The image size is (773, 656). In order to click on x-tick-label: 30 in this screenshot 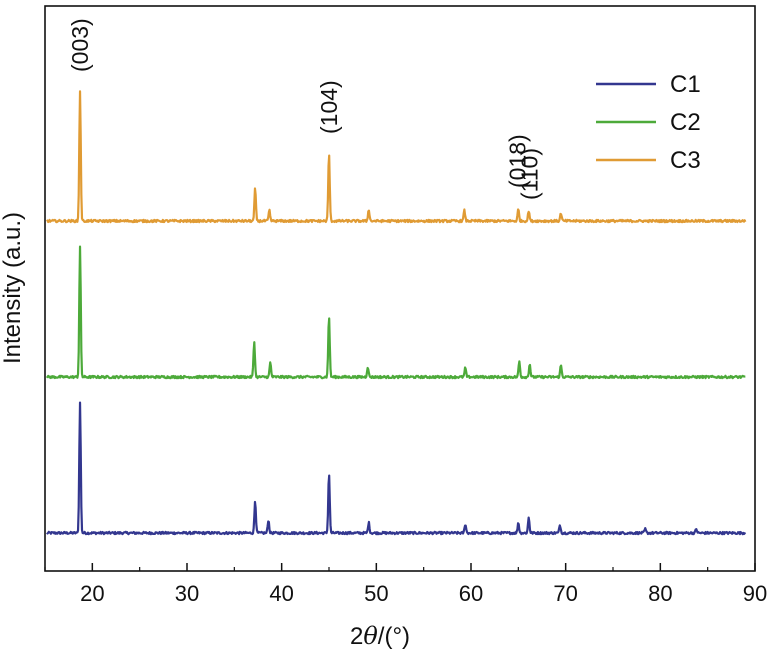, I will do `click(187, 593)`.